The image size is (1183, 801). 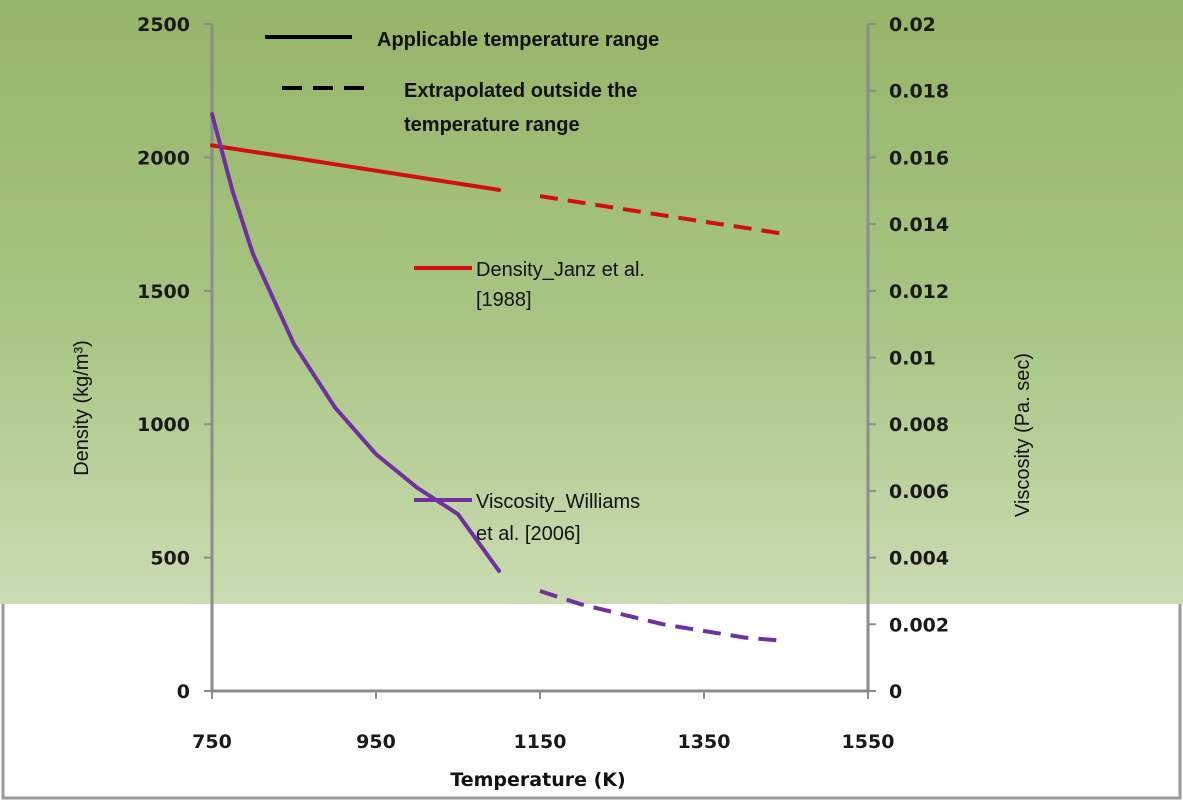 I want to click on x-axis-title: Temperature (K), so click(x=537, y=780).